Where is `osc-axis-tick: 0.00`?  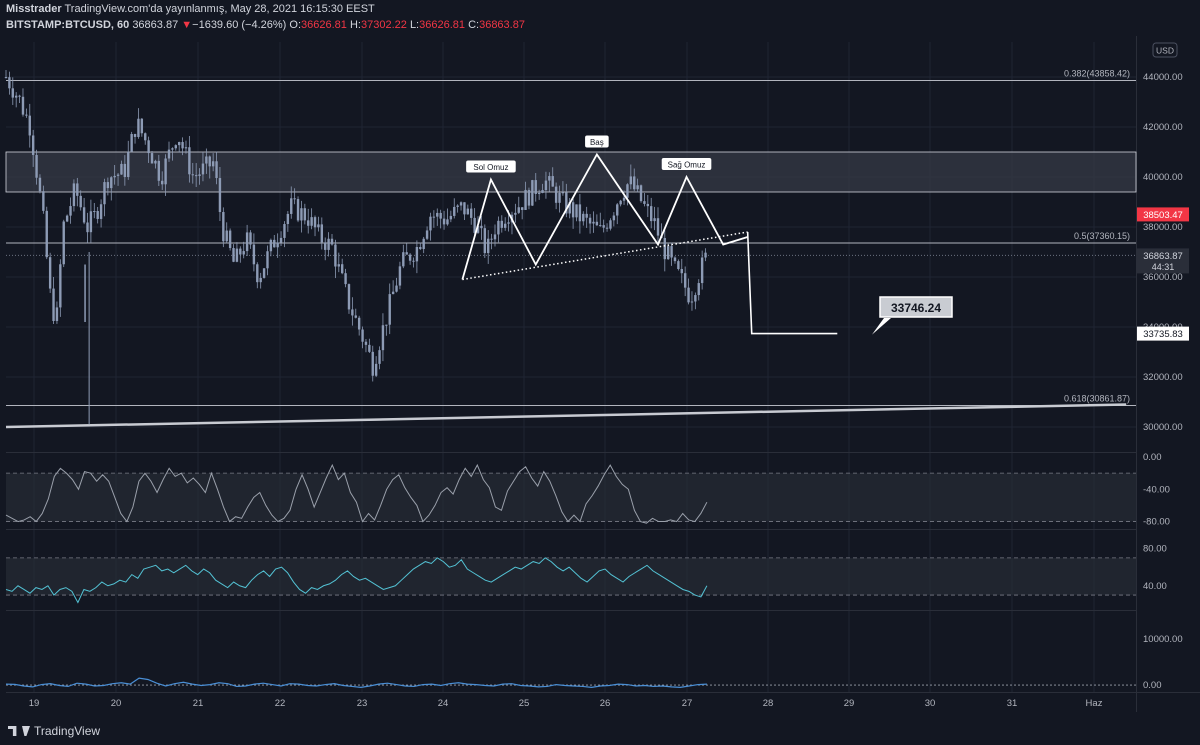
osc-axis-tick: 0.00 is located at coordinates (1152, 457).